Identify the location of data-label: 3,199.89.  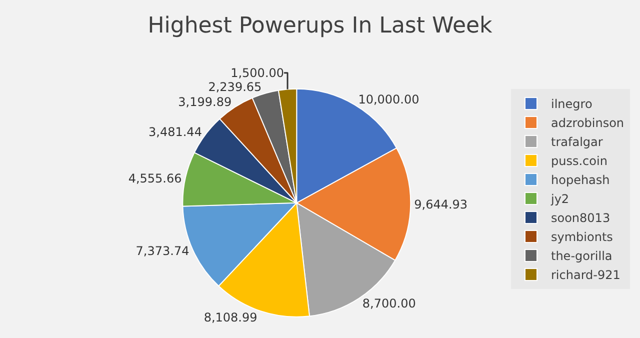
(205, 102).